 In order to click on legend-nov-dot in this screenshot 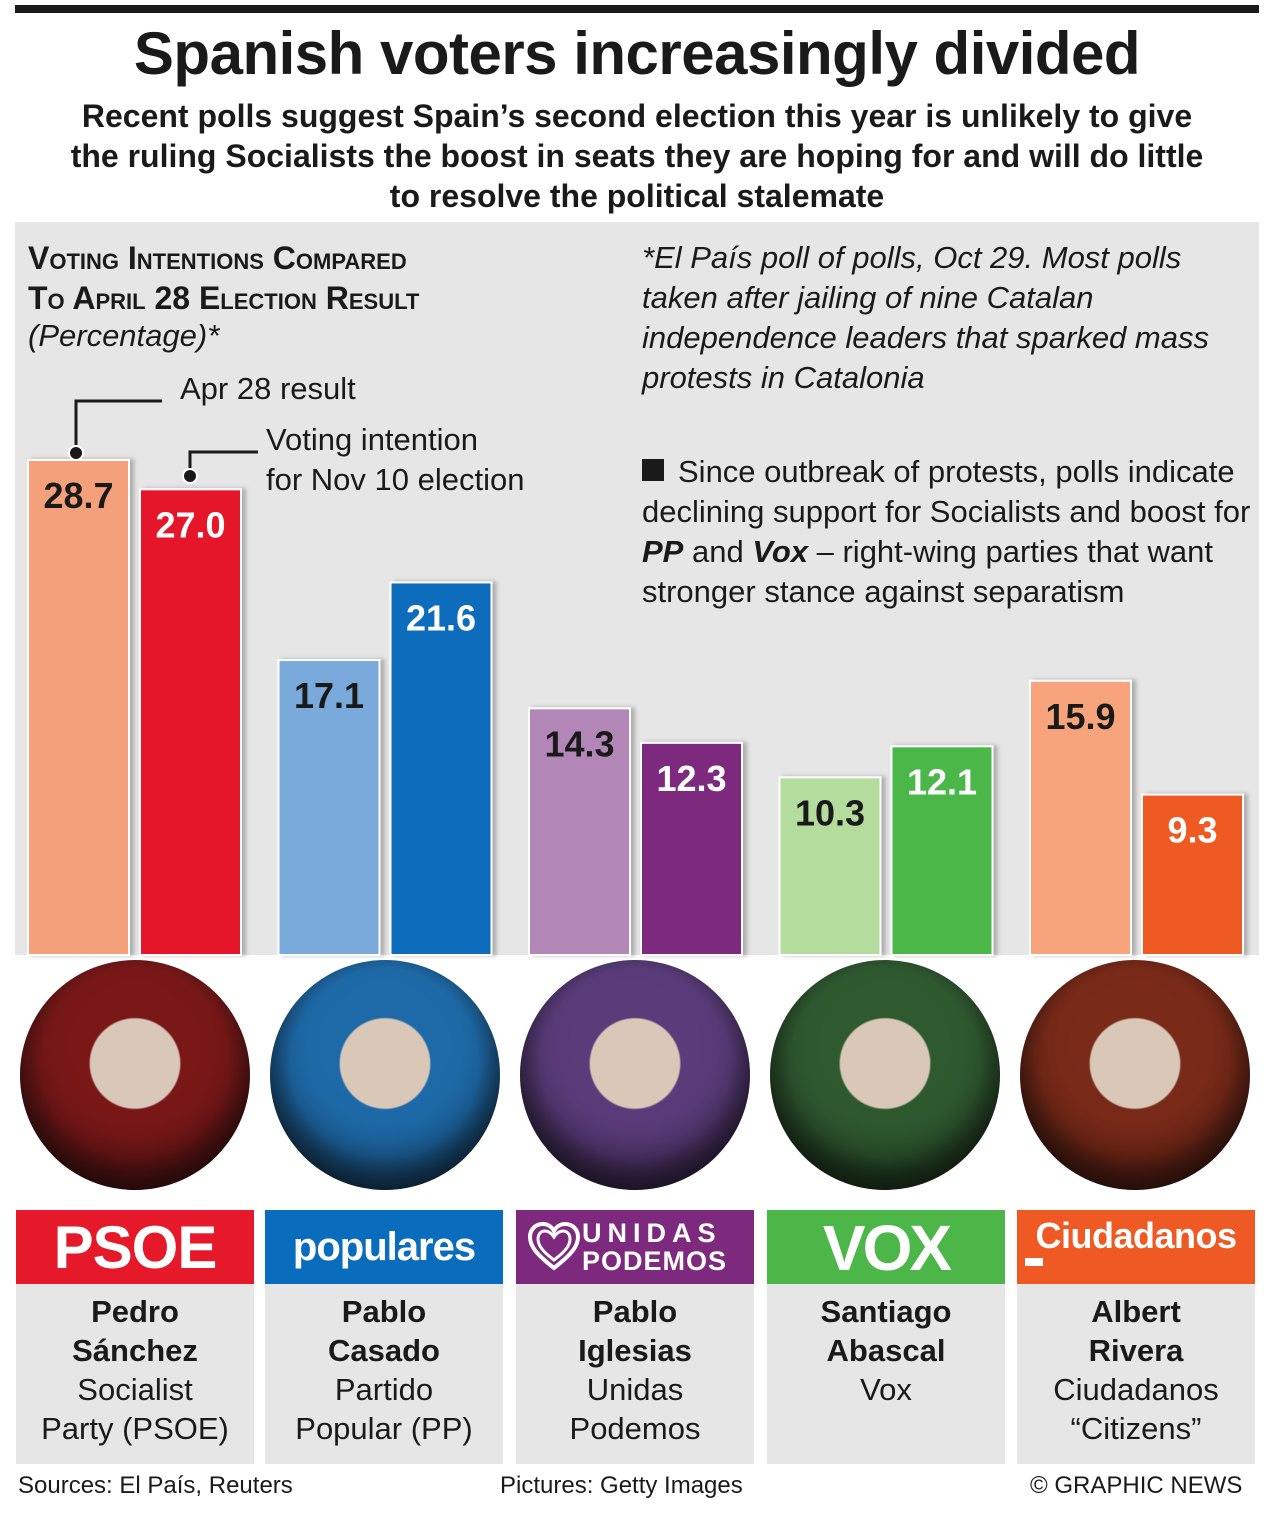, I will do `click(190, 476)`.